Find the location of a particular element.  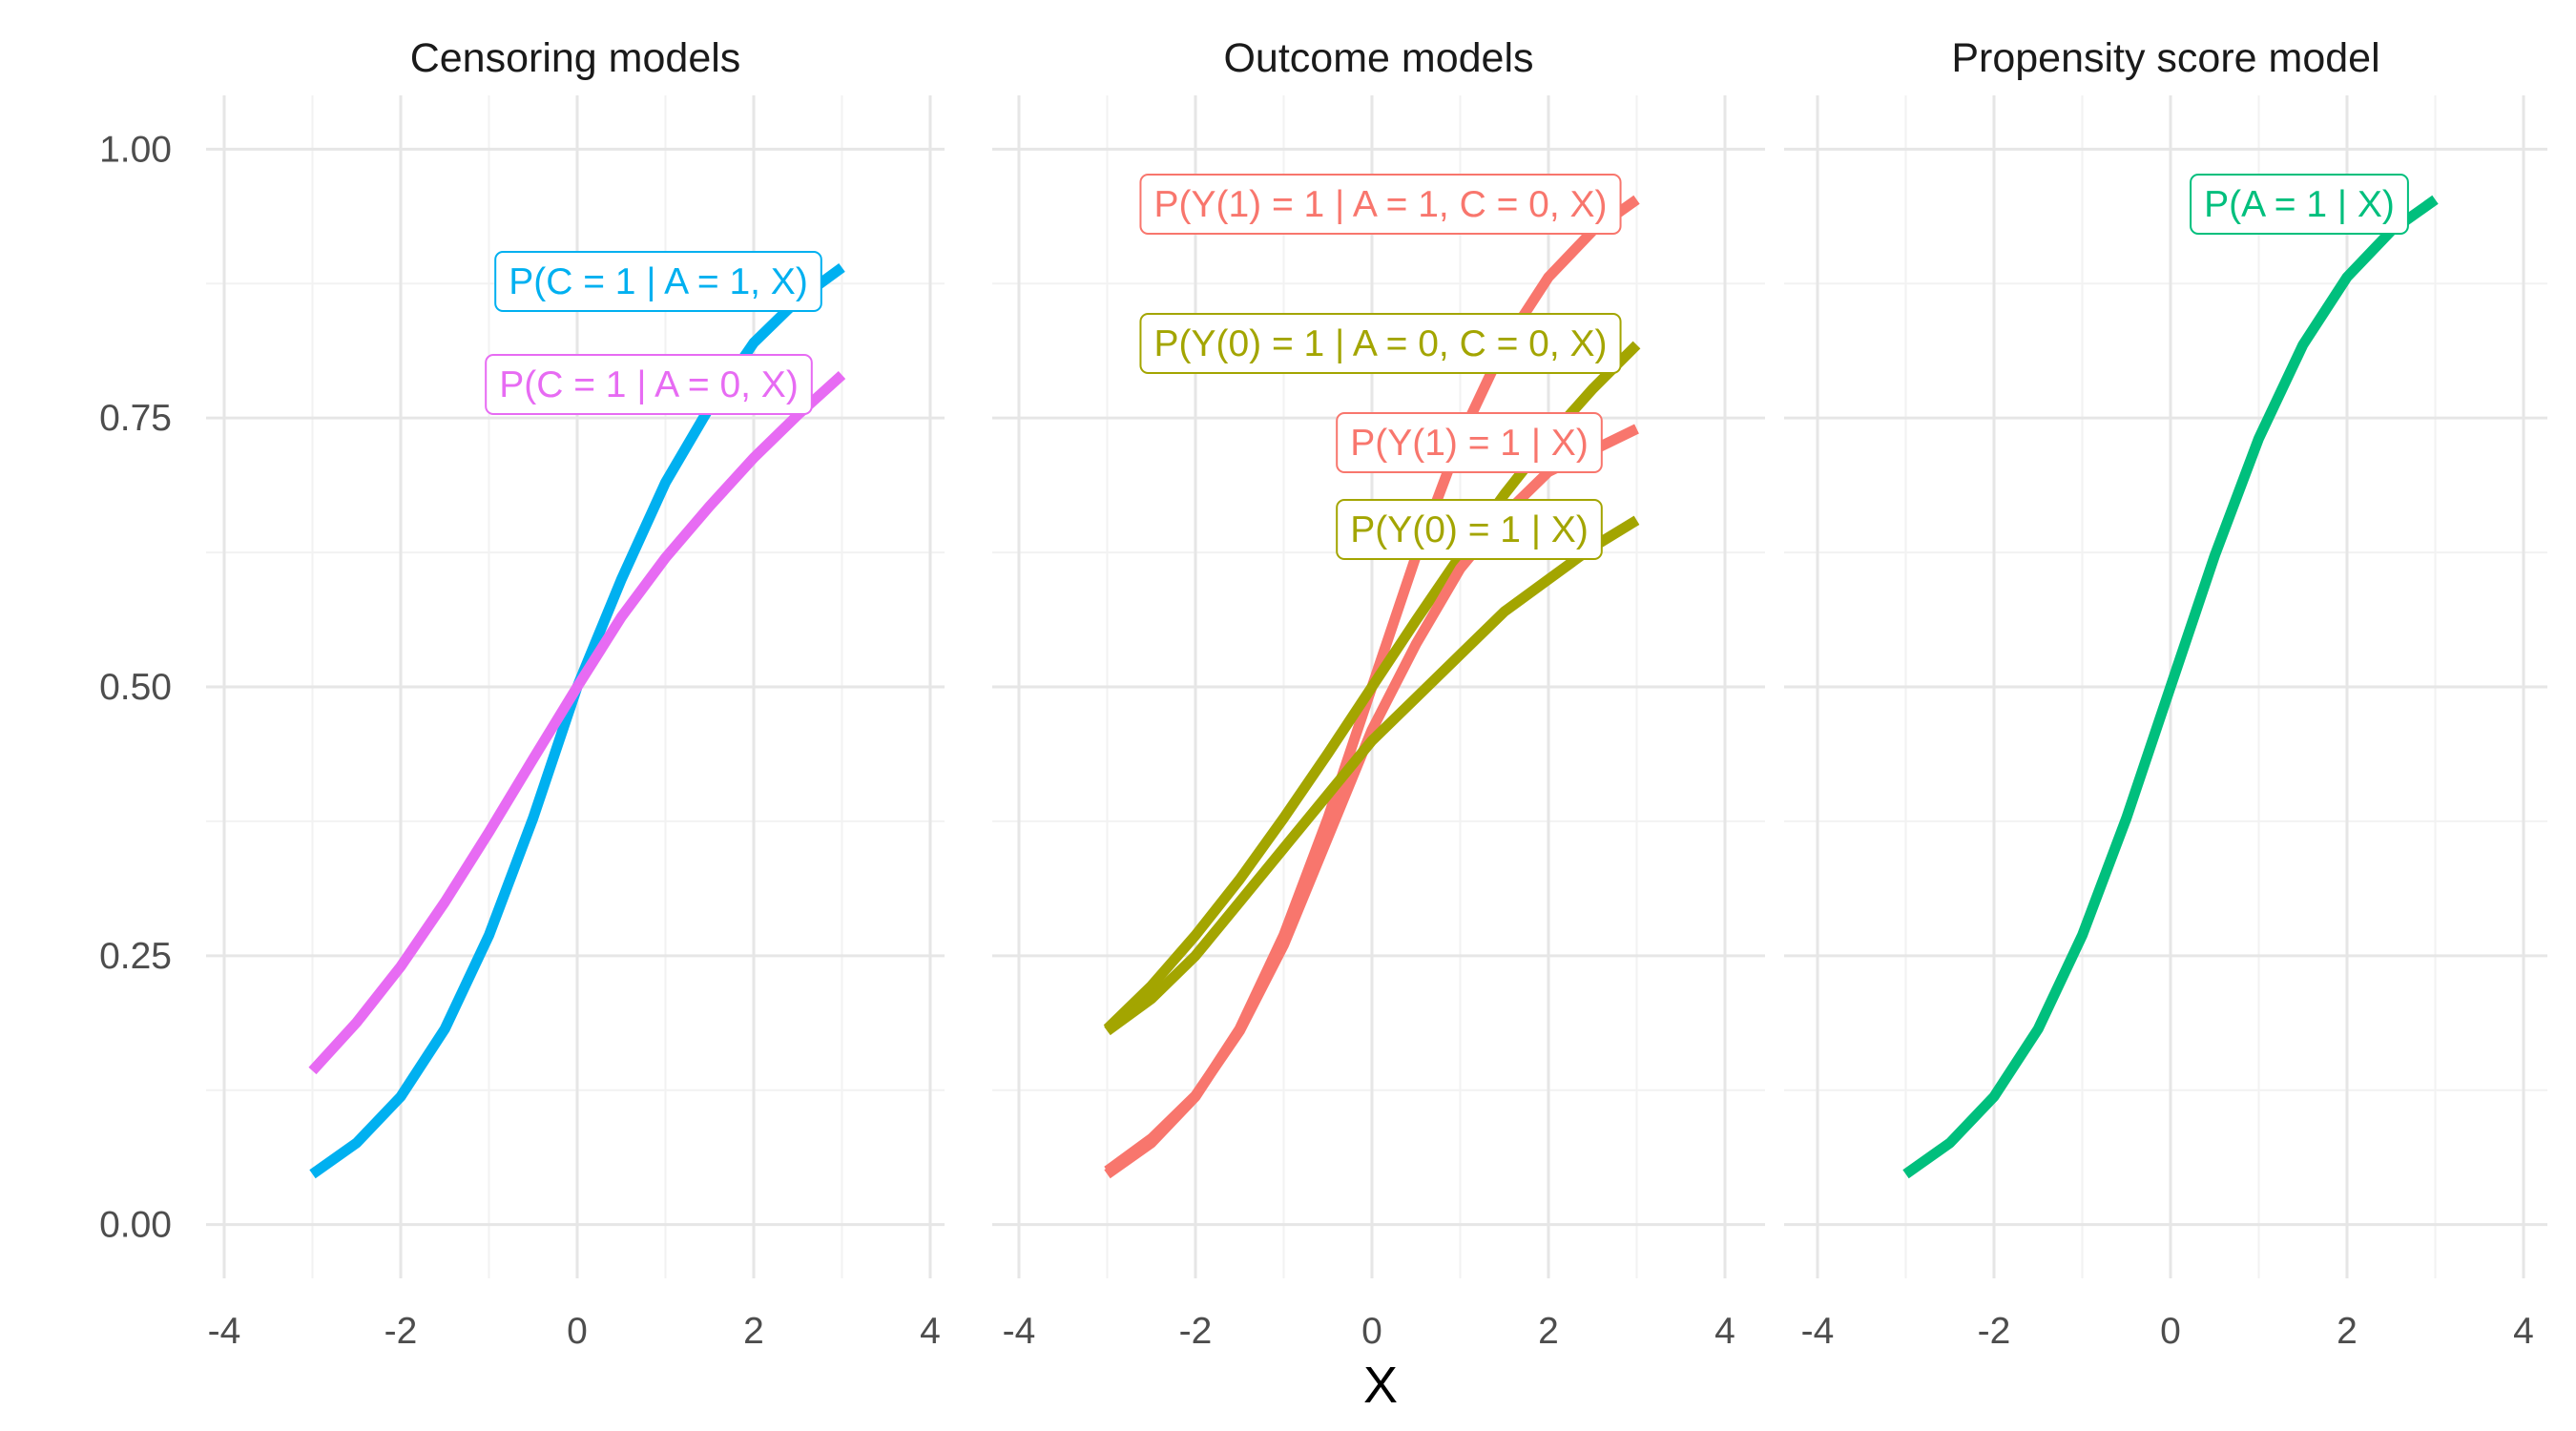

series-label: P(A = 1 | X) is located at coordinates (2299, 204).